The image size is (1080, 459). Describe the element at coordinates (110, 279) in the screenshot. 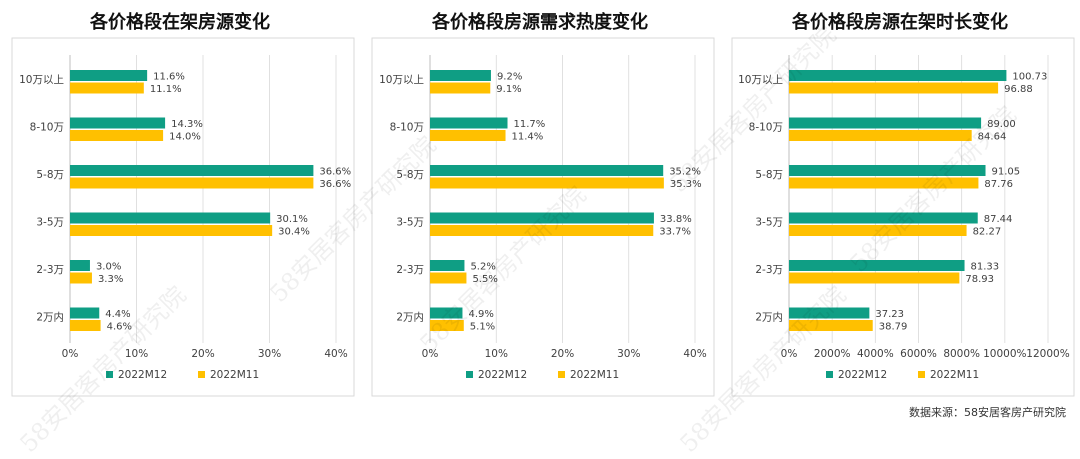

I see `data-label: 3.3%` at that location.